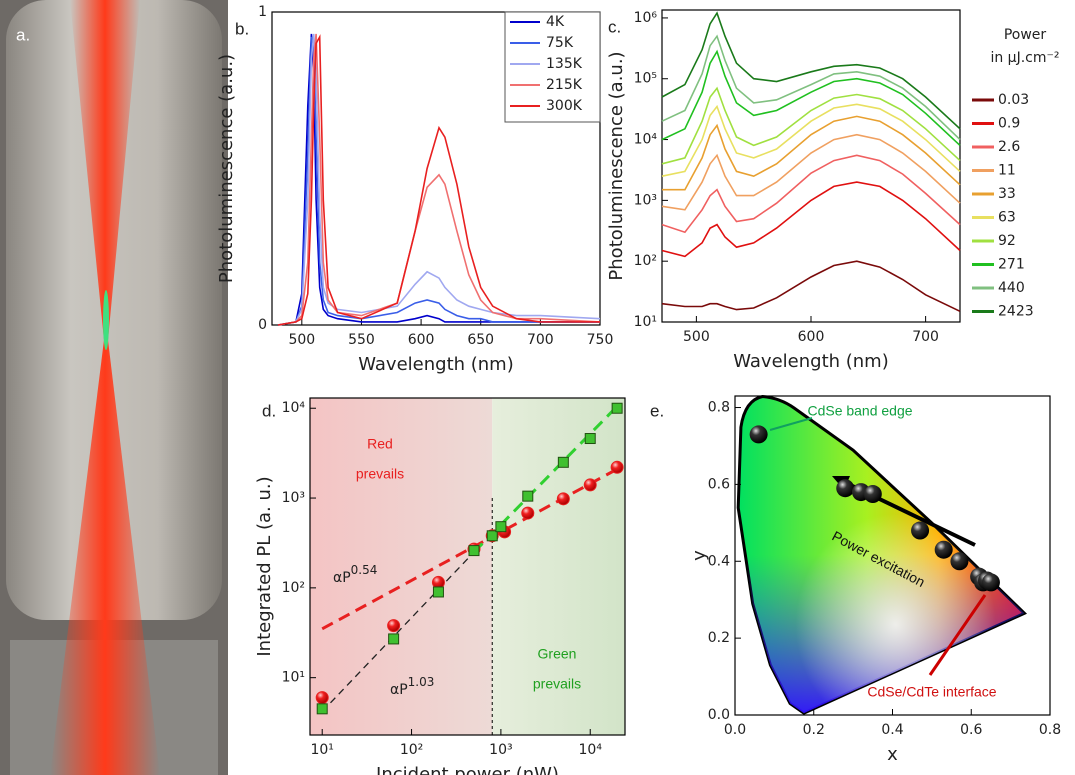  What do you see at coordinates (361, 340) in the screenshot?
I see `x-tick-label: 550` at bounding box center [361, 340].